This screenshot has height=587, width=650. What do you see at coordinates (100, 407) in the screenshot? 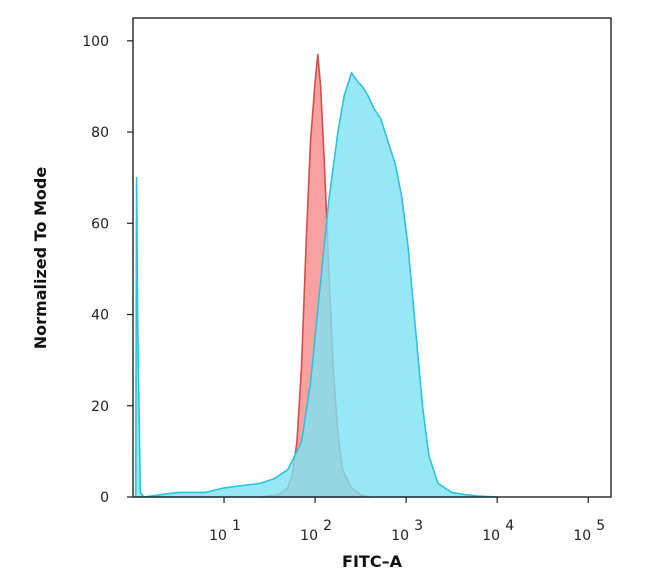
I see `y-tick-label: 20` at bounding box center [100, 407].